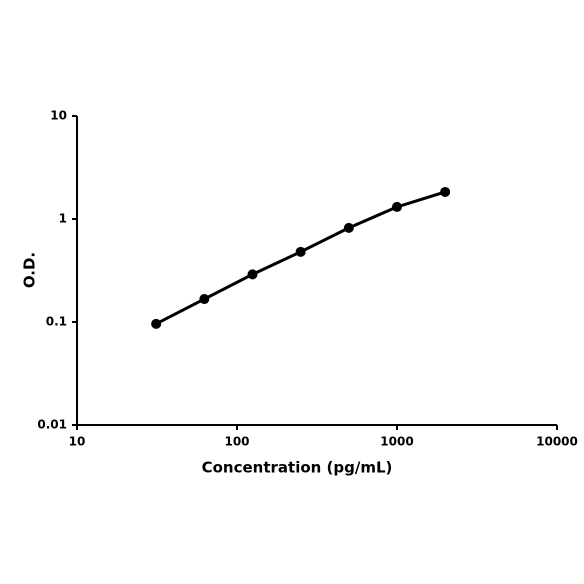  I want to click on x-tick-label: 10000, so click(557, 442).